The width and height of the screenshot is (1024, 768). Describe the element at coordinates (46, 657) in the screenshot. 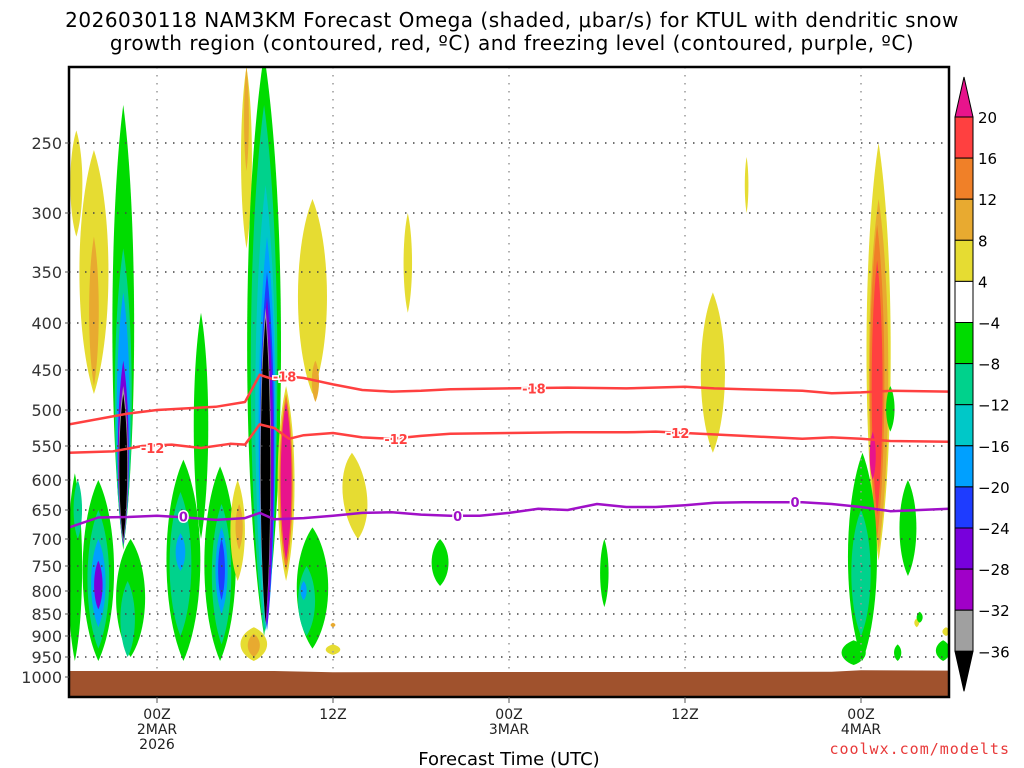

I see `y-tick-label: 950` at that location.